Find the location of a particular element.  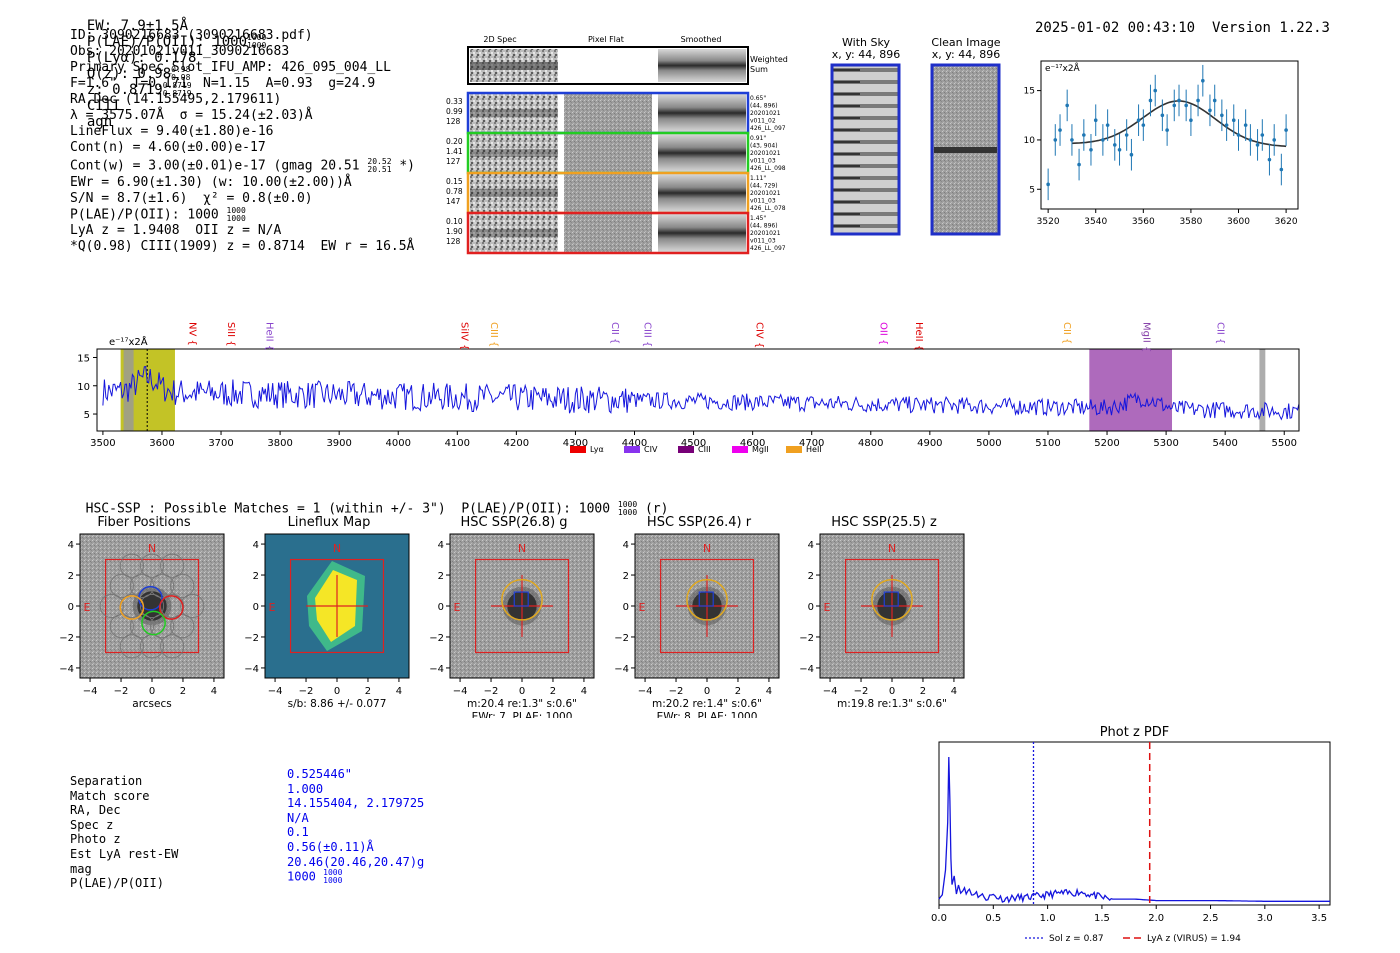

cutout-left-label: 1.90 is located at coordinates (454, 231).